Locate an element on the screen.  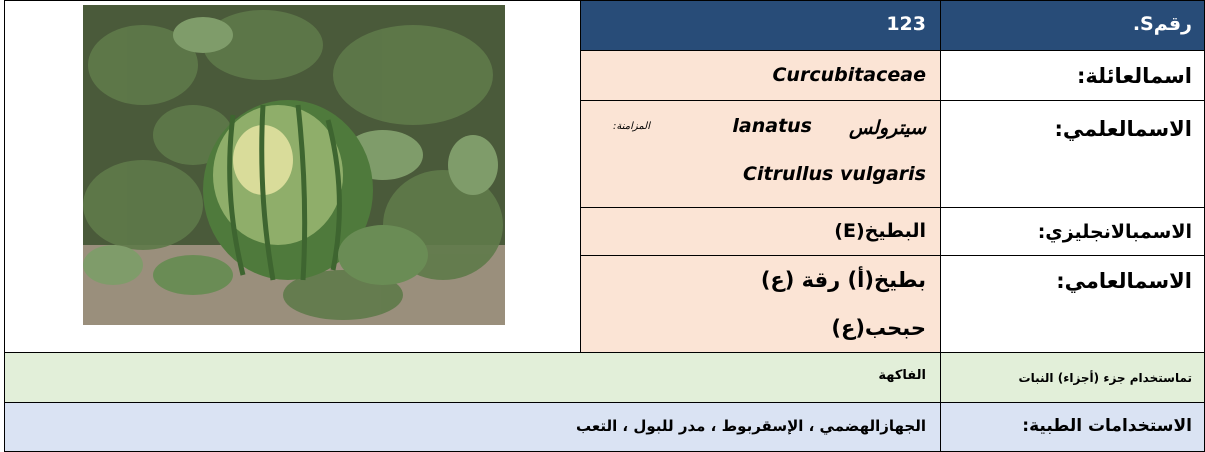
family-value: Curcubitaceae is located at coordinates (849, 75).